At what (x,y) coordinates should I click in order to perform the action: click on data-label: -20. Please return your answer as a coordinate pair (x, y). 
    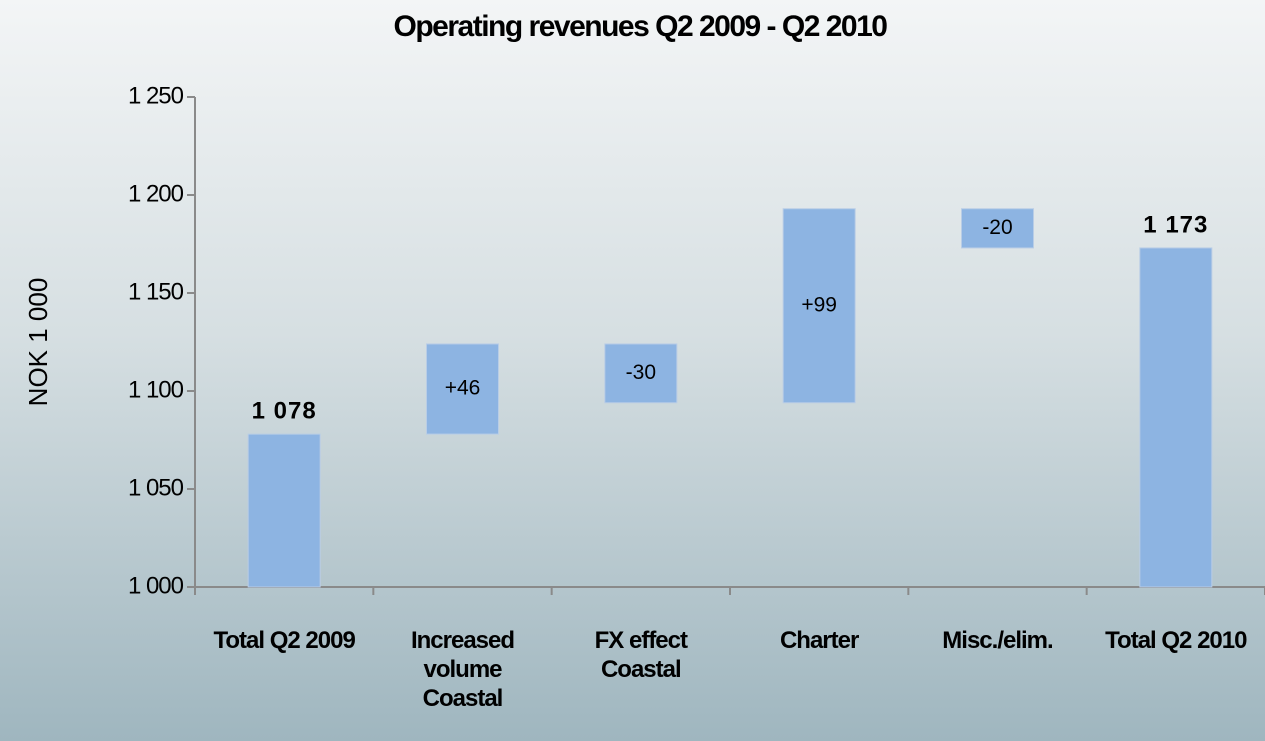
    Looking at the image, I should click on (997, 227).